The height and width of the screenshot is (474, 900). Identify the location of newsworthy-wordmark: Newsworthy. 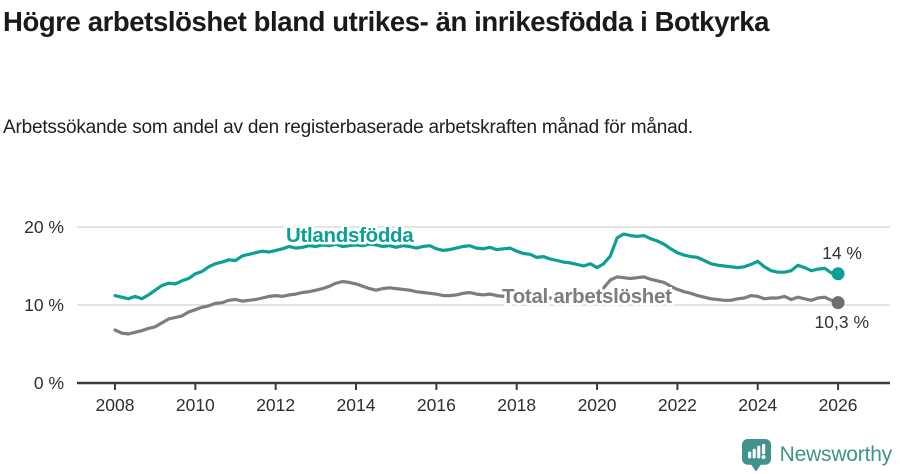
(836, 454).